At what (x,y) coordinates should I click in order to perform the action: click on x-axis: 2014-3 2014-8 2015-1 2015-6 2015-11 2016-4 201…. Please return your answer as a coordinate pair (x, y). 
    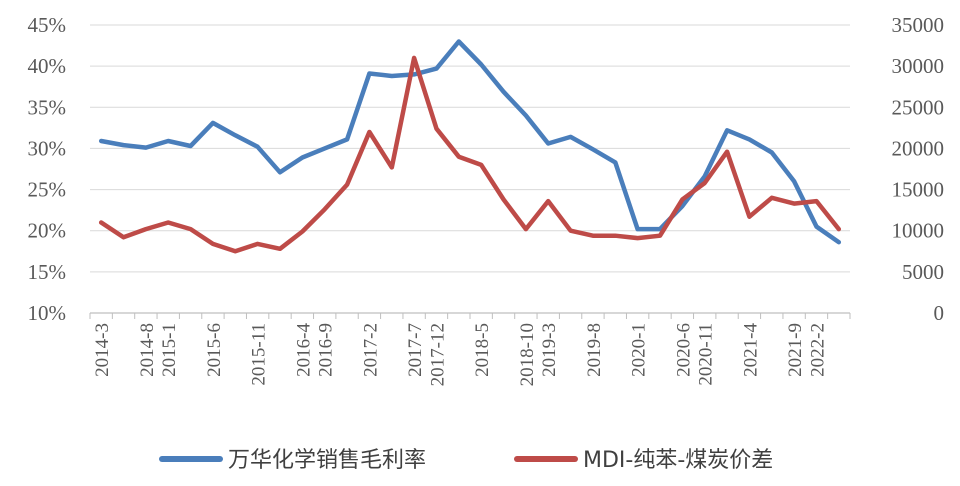
    Looking at the image, I should click on (470, 349).